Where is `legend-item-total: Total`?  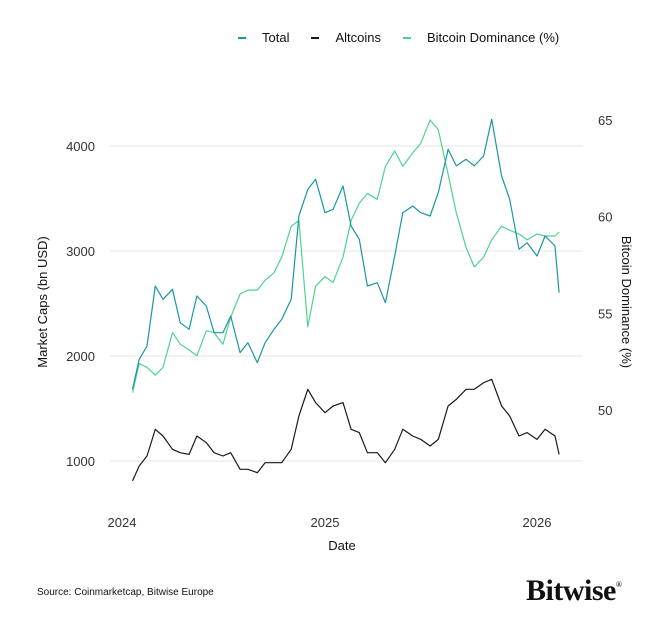 legend-item-total: Total is located at coordinates (263, 37).